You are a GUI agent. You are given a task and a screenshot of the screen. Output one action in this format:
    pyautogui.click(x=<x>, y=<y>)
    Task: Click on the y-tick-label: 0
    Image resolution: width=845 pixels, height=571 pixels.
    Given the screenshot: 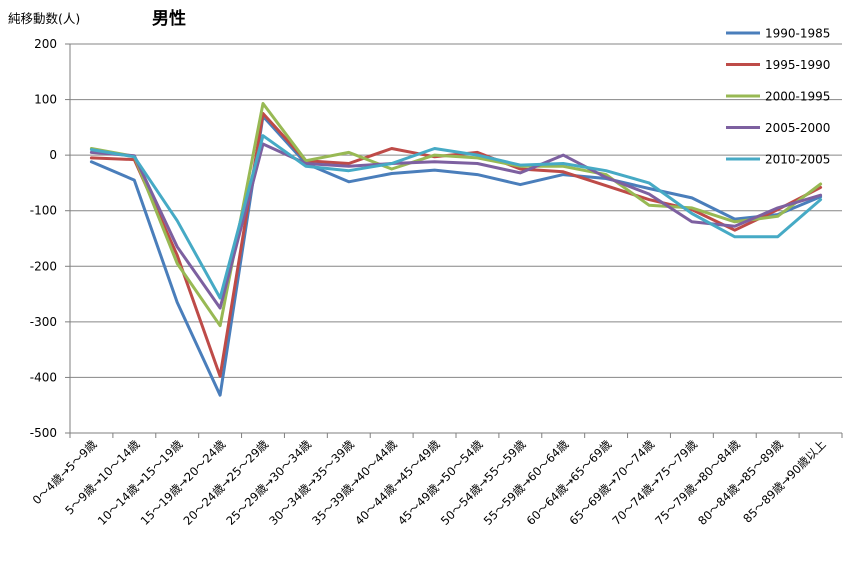 What is the action you would take?
    pyautogui.click(x=53, y=155)
    